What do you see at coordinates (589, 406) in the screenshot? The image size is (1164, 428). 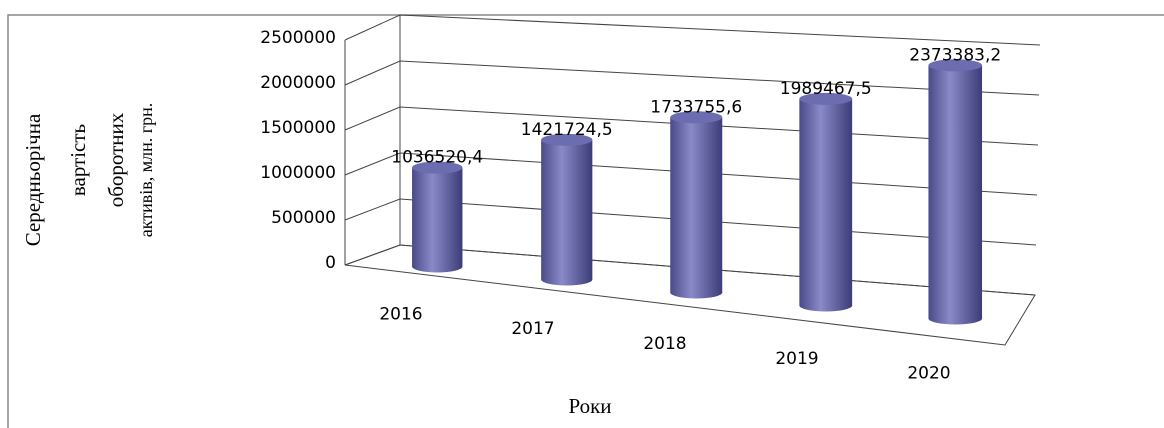 I see `x-axis-label: Роки` at bounding box center [589, 406].